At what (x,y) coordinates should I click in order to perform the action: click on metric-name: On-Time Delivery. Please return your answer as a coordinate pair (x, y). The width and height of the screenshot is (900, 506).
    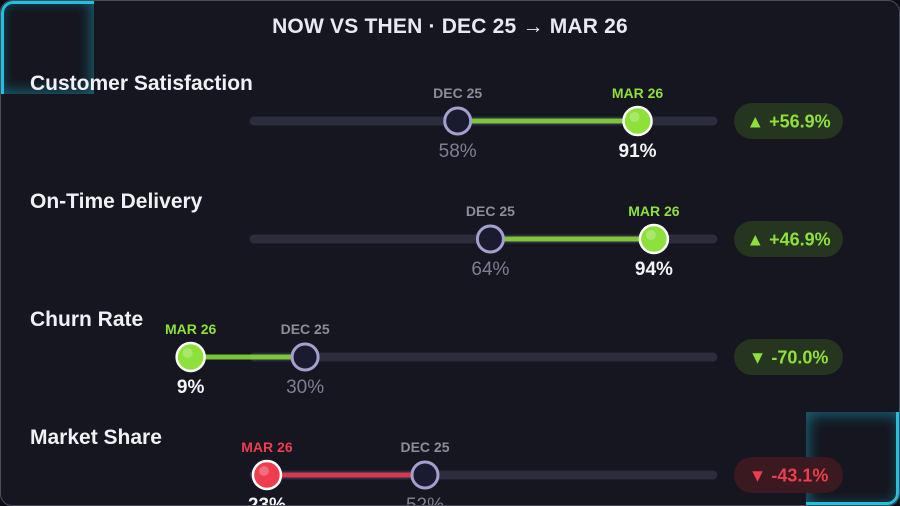
    Looking at the image, I should click on (116, 201).